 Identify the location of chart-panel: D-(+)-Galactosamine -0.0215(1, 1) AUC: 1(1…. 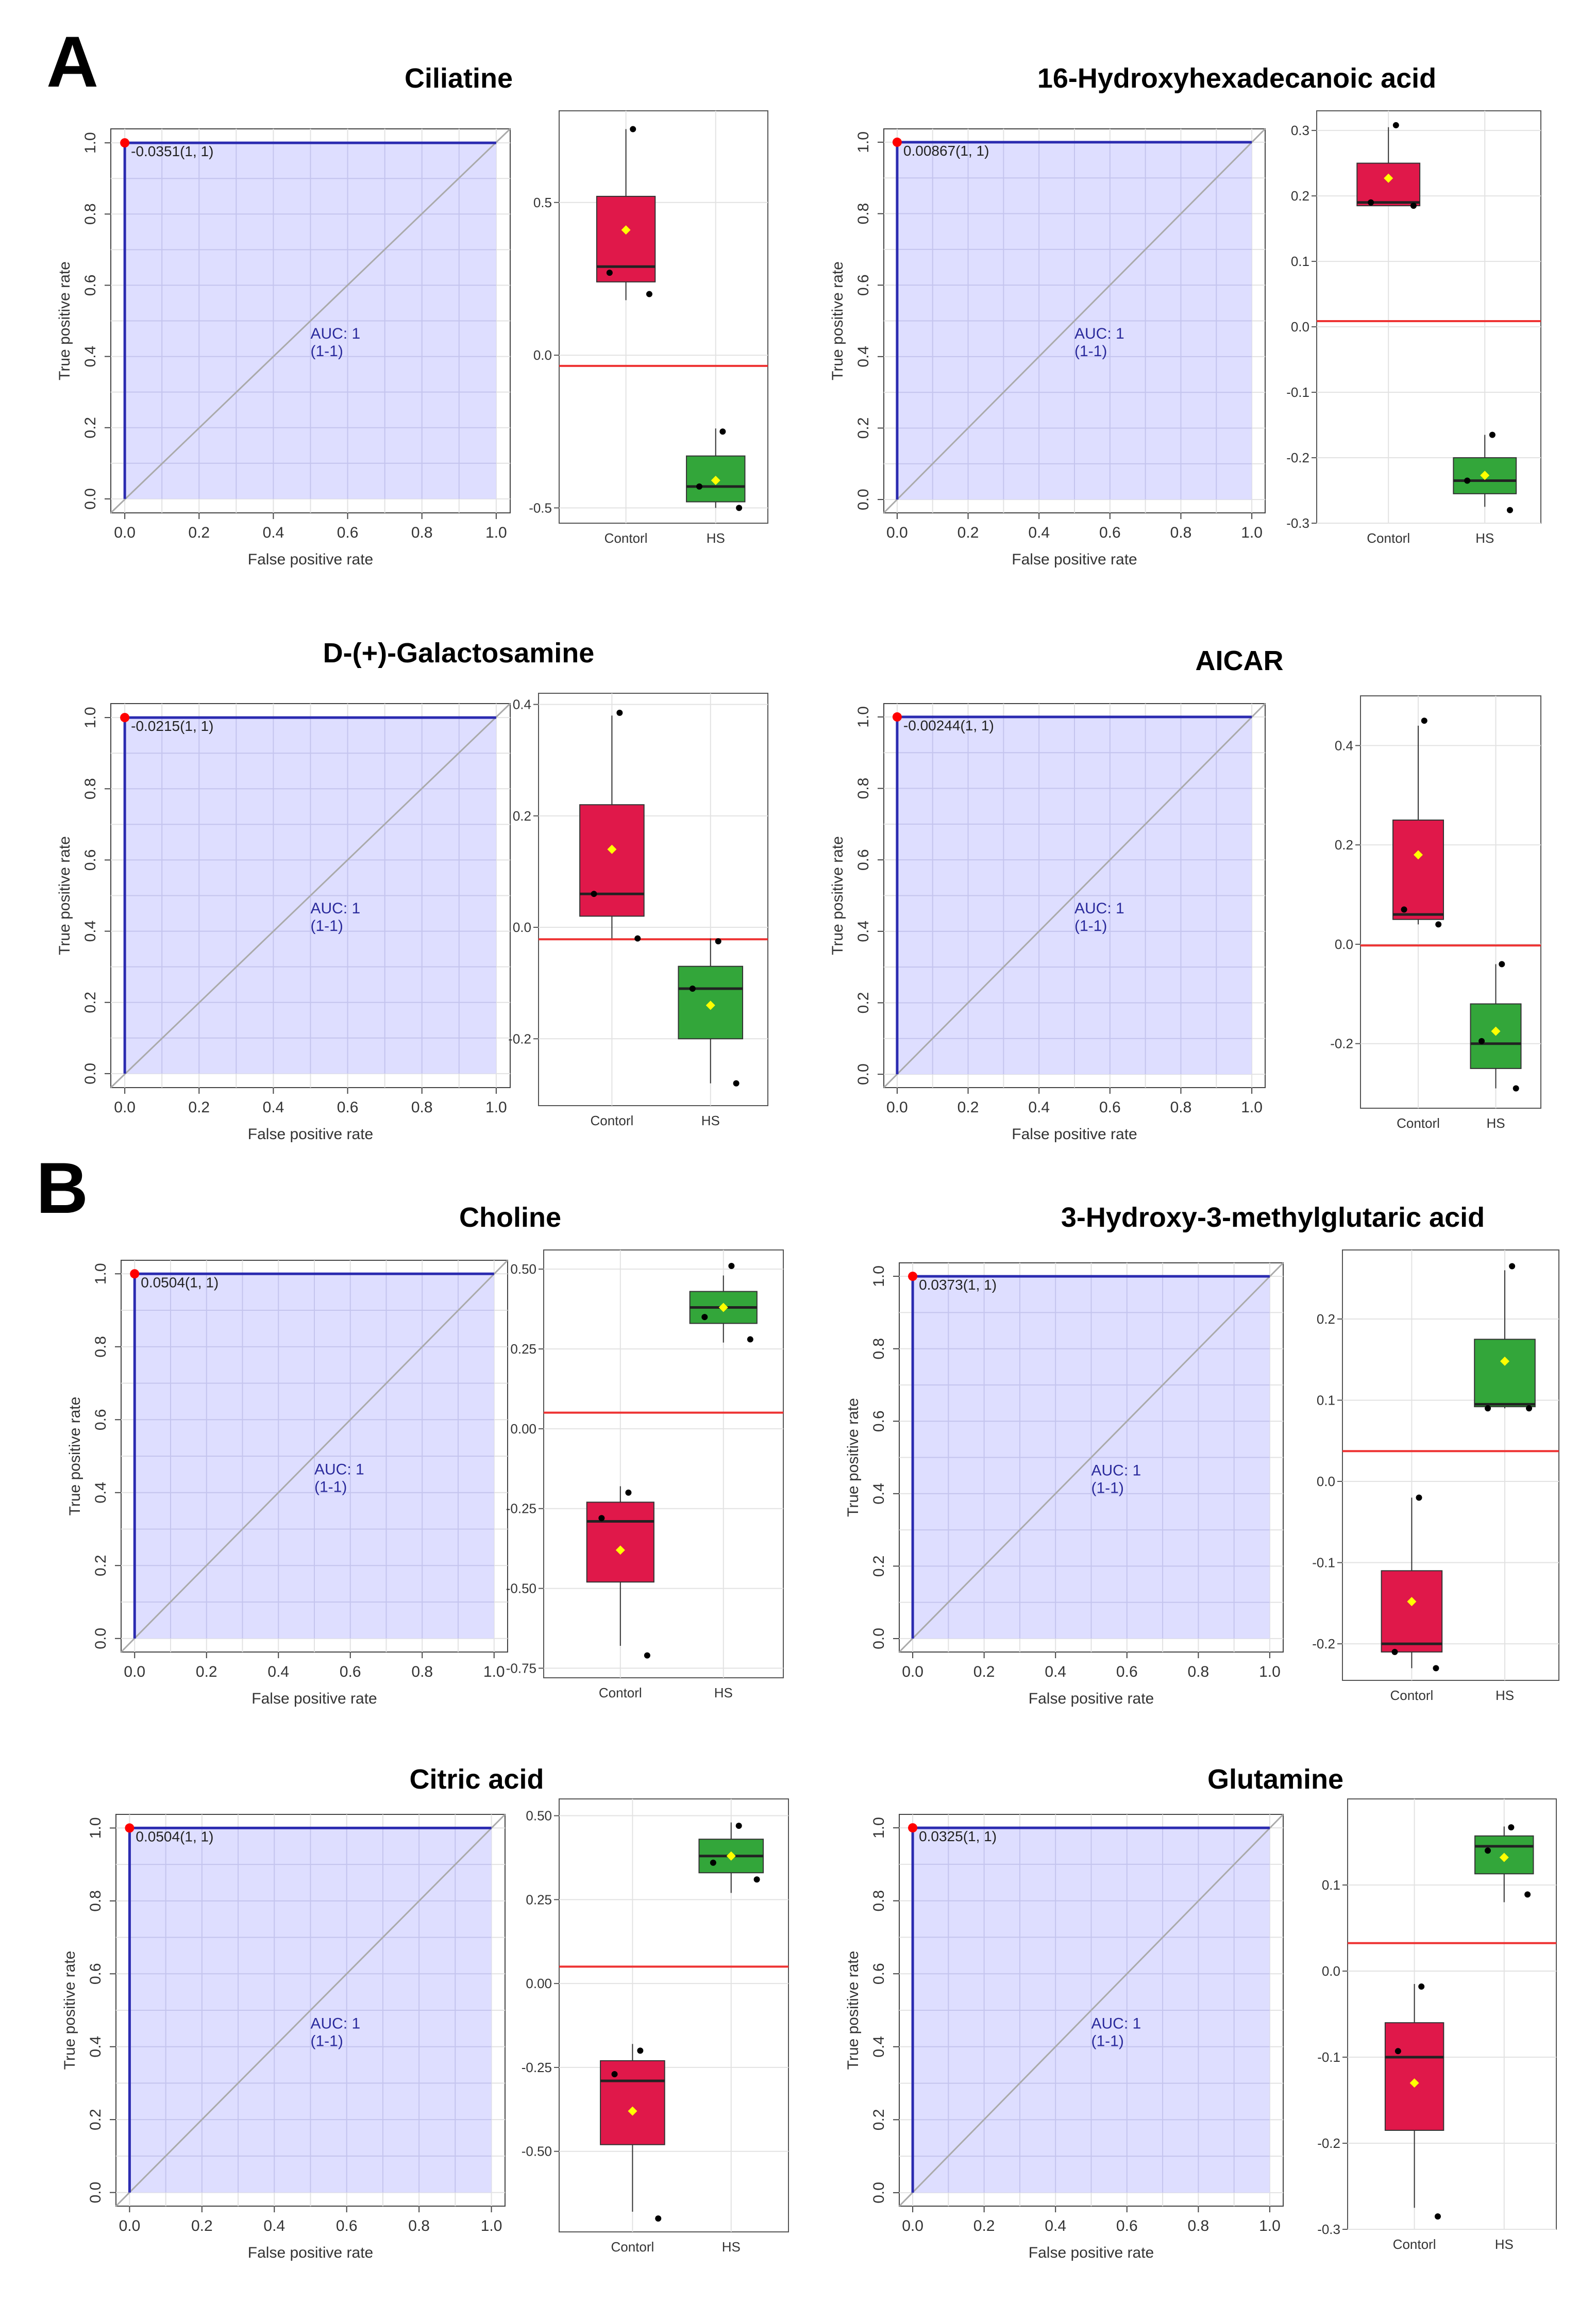
(412, 890).